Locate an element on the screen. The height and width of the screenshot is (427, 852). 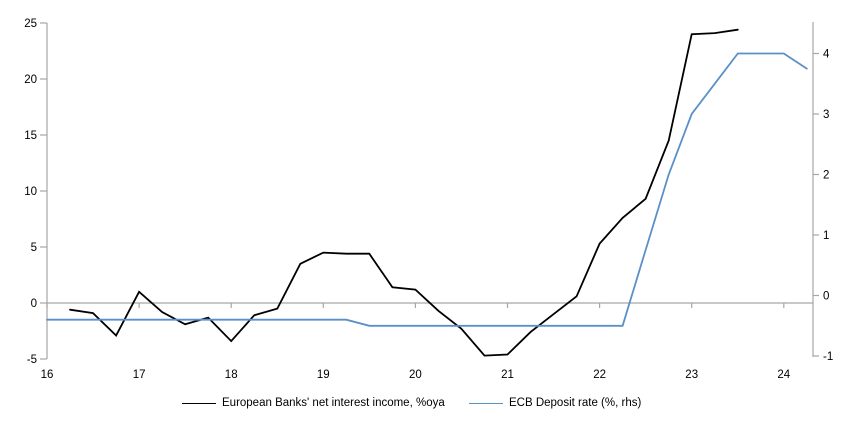
right-axis-tick-label: 2 is located at coordinates (826, 176).